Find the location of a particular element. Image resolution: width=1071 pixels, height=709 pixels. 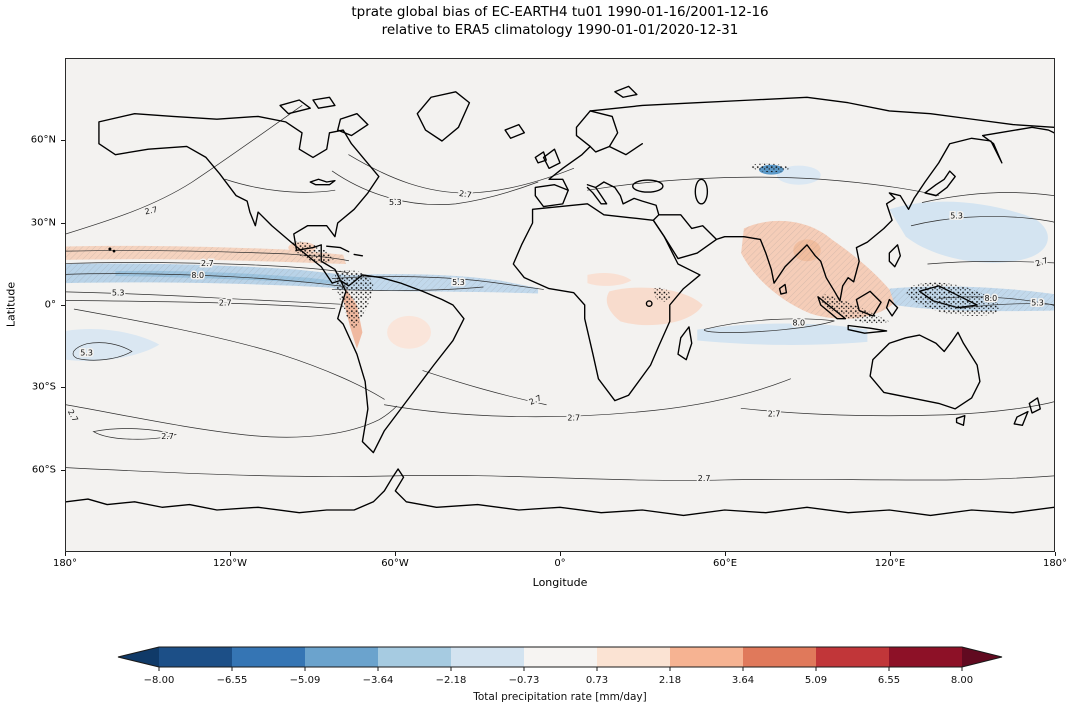

colorbar-tick-label: 2.18 is located at coordinates (670, 680).